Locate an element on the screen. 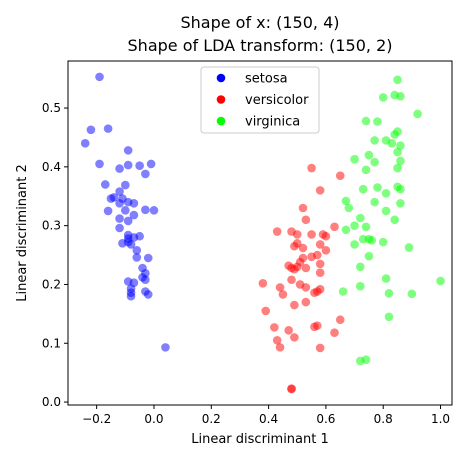  y-tick-label: 0.1 is located at coordinates (51, 343).